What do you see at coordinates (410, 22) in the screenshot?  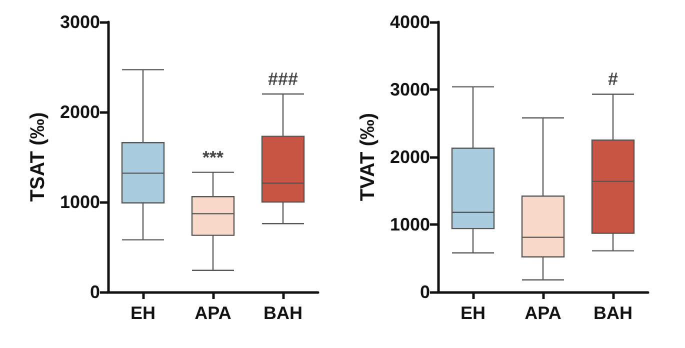 I see `y-tick-label: 4000` at bounding box center [410, 22].